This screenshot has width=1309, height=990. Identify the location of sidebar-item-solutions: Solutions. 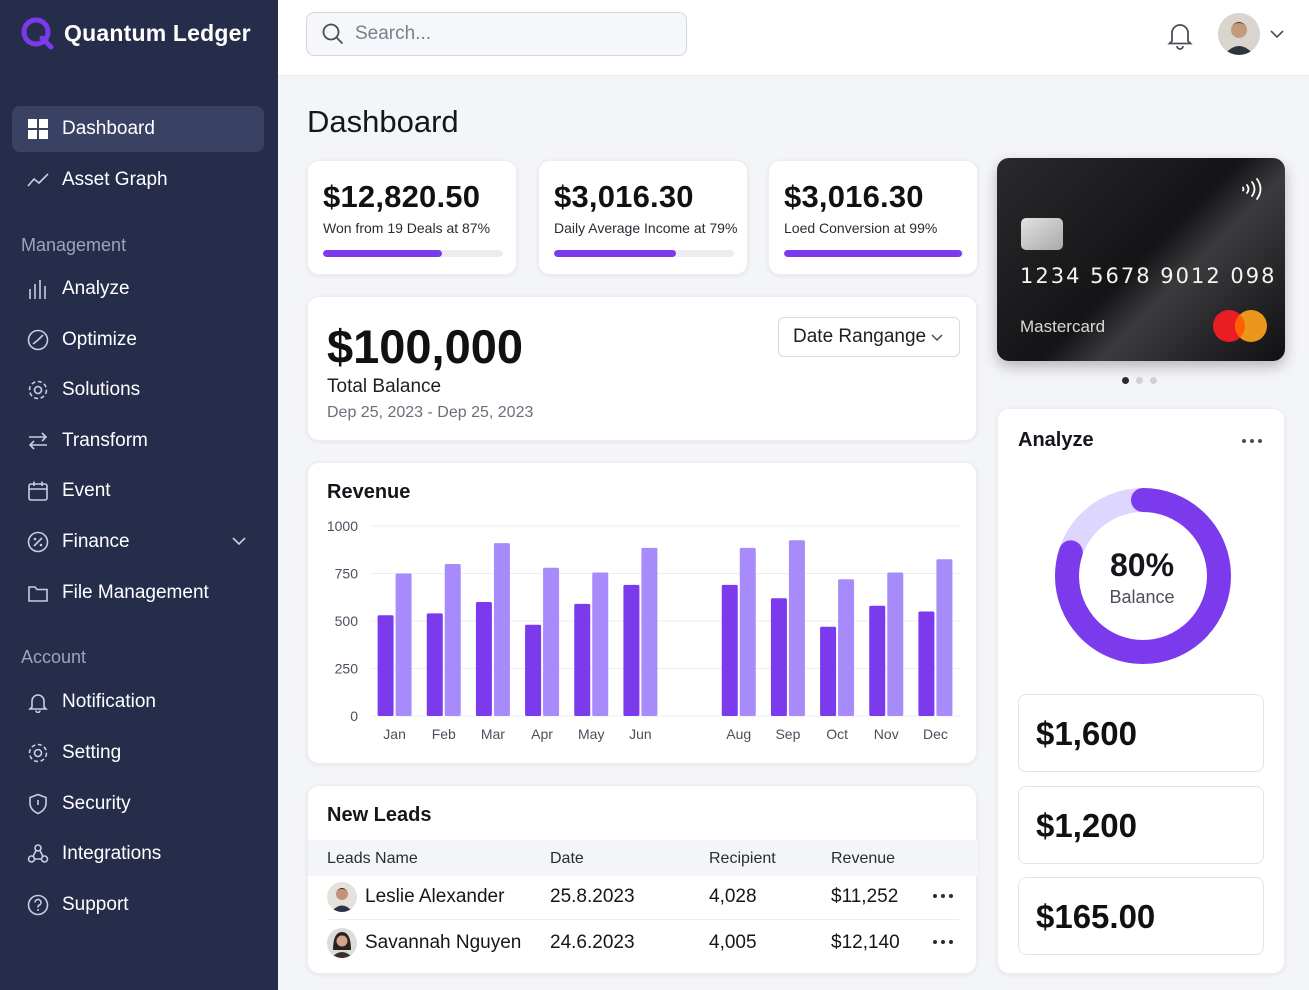
(138, 390).